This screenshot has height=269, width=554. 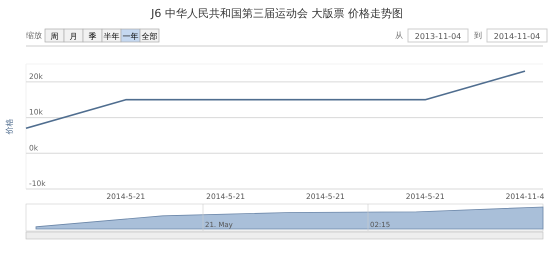 What do you see at coordinates (92, 36) in the screenshot?
I see `text: 季` at bounding box center [92, 36].